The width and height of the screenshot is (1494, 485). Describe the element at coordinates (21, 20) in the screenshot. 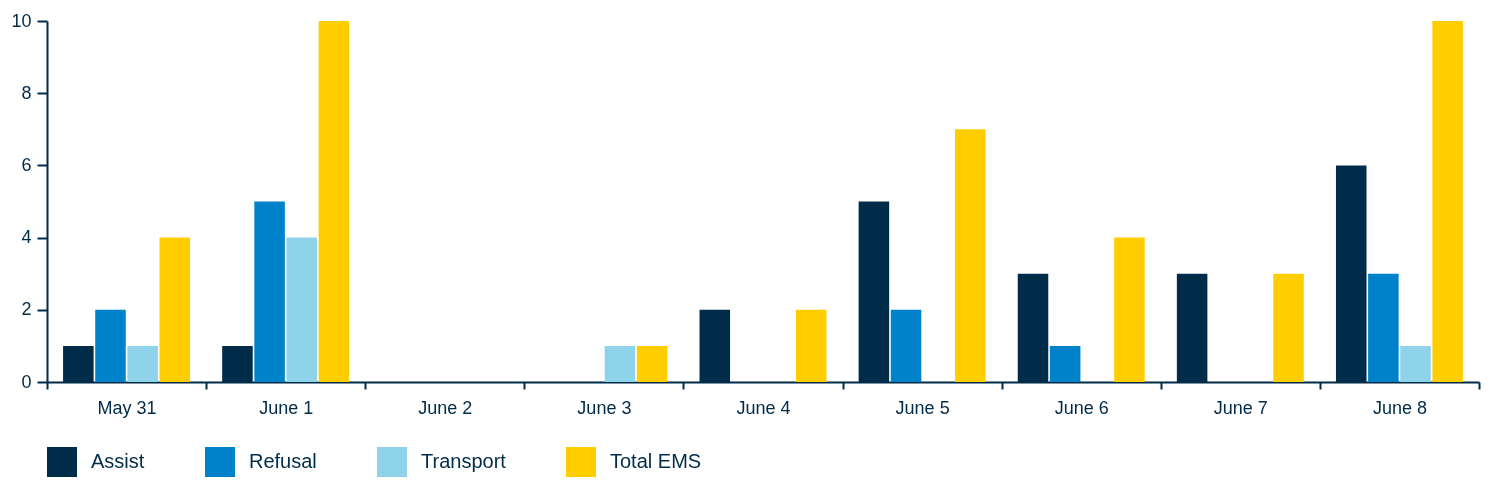

I see `y-tick-label: 10` at that location.